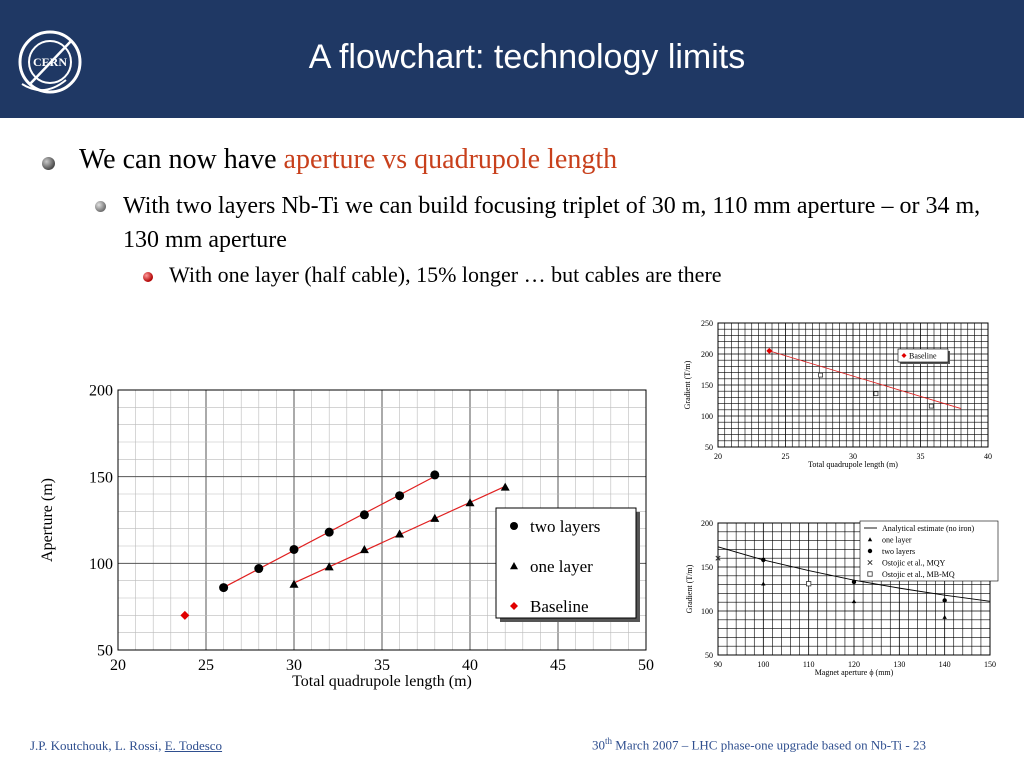  I want to click on cern-logo-icon: CERN, so click(50, 62).